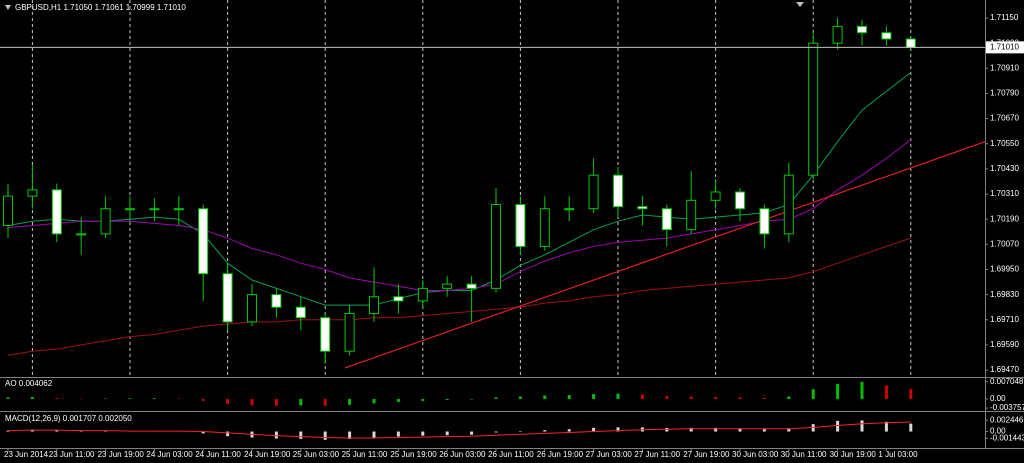 The height and width of the screenshot is (463, 1024). What do you see at coordinates (267, 454) in the screenshot?
I see `x-tick-label: 24 Jun 19:00` at bounding box center [267, 454].